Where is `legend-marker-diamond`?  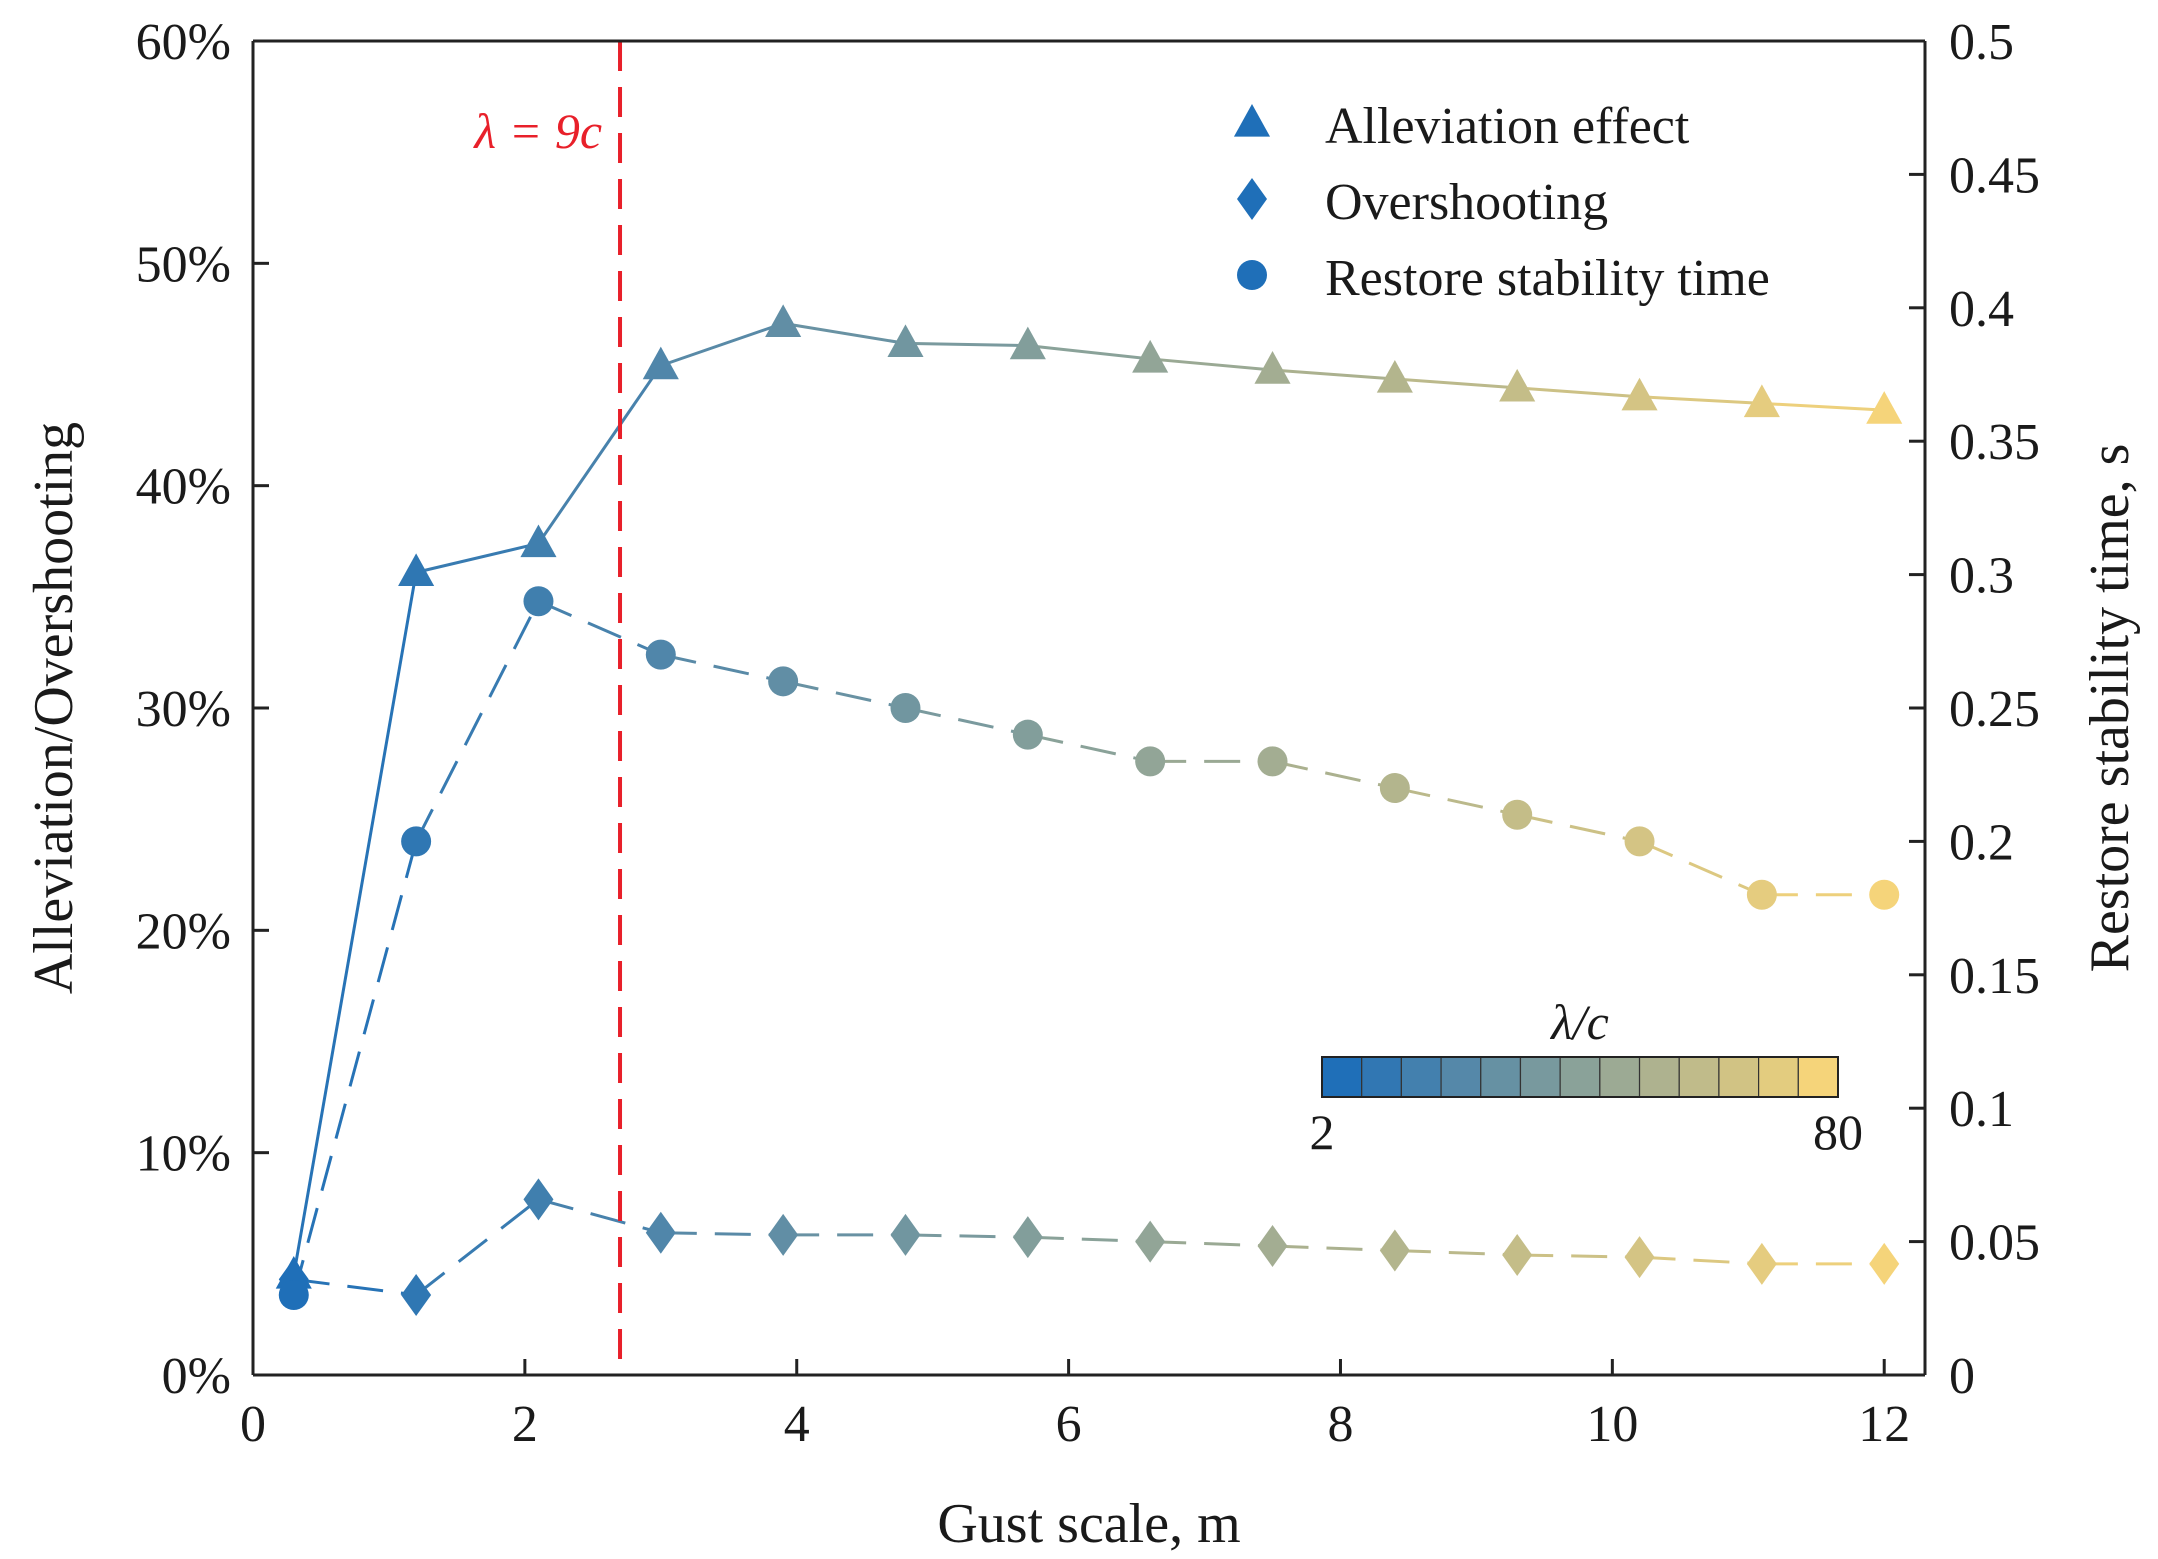 legend-marker-diamond is located at coordinates (1252, 199).